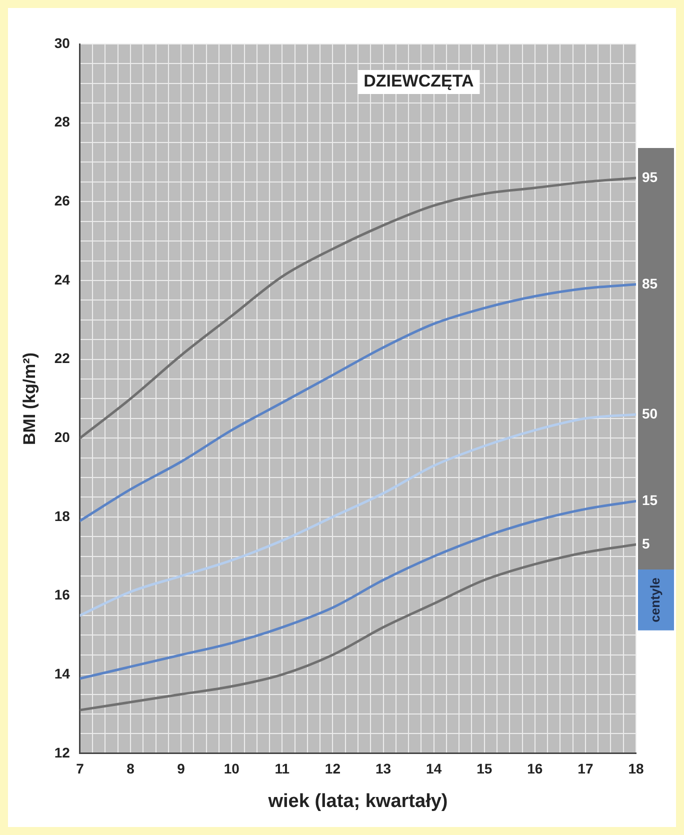  Describe the element at coordinates (62, 122) in the screenshot. I see `y-tick-label: 28` at that location.